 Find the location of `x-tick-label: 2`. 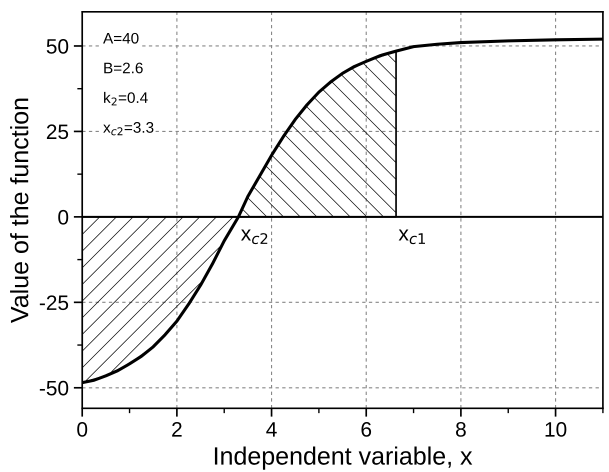

x-tick-label: 2 is located at coordinates (177, 429).